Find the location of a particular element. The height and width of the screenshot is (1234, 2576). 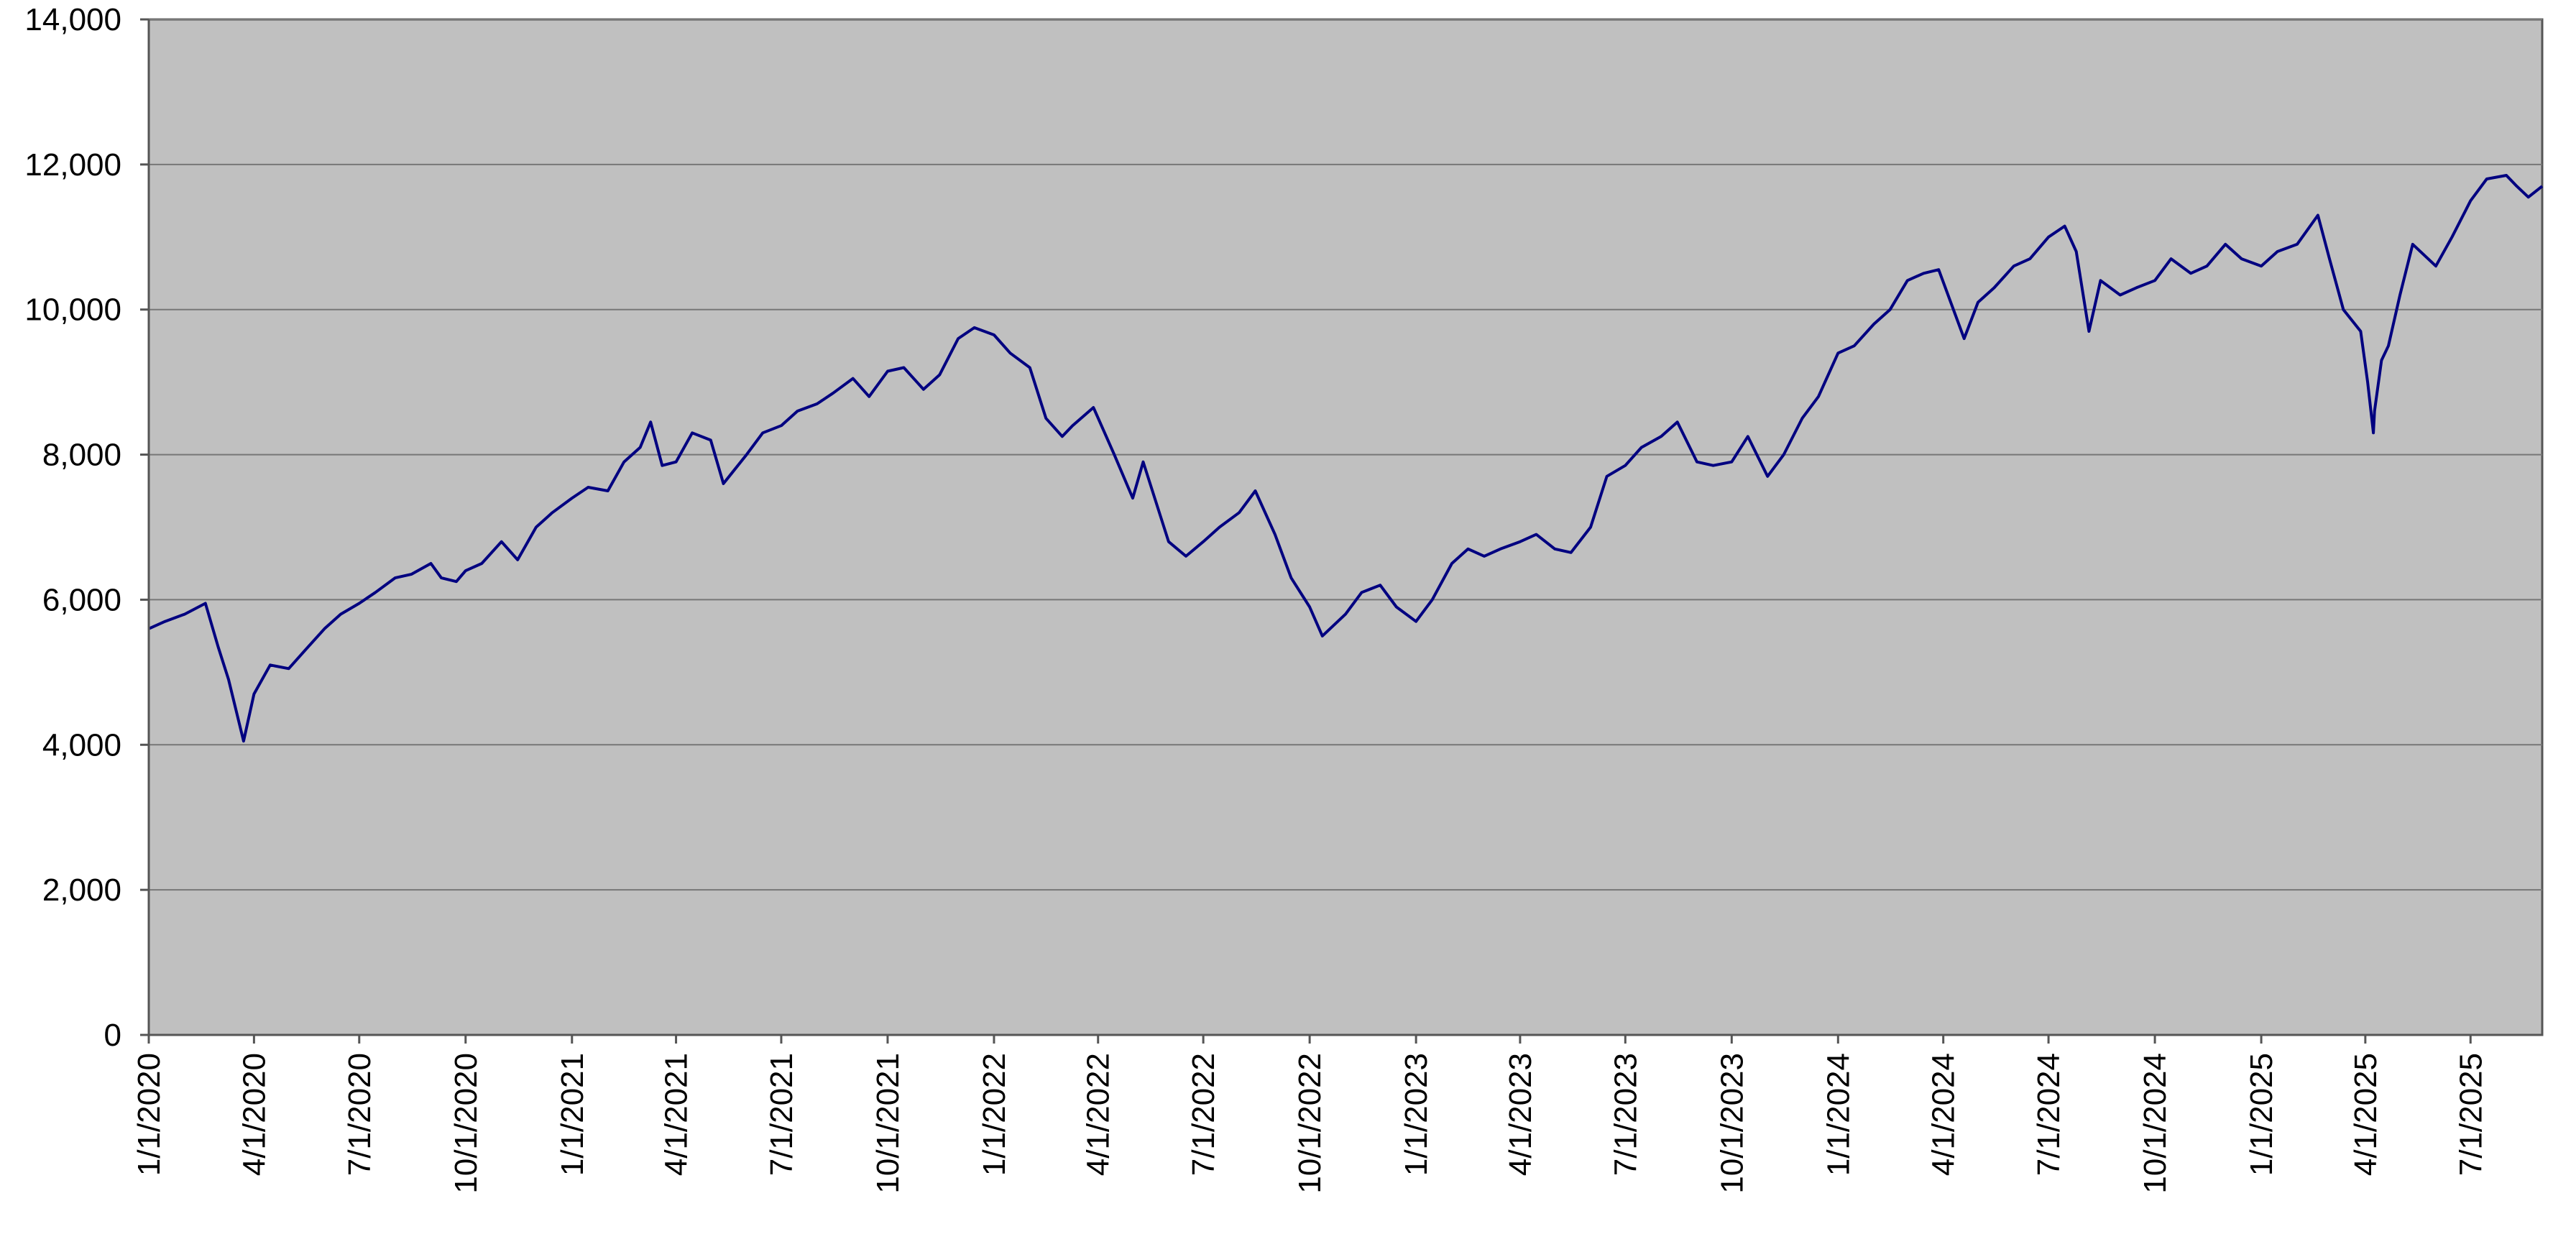

x-tick-label: 4/1/2023 is located at coordinates (1520, 1114).